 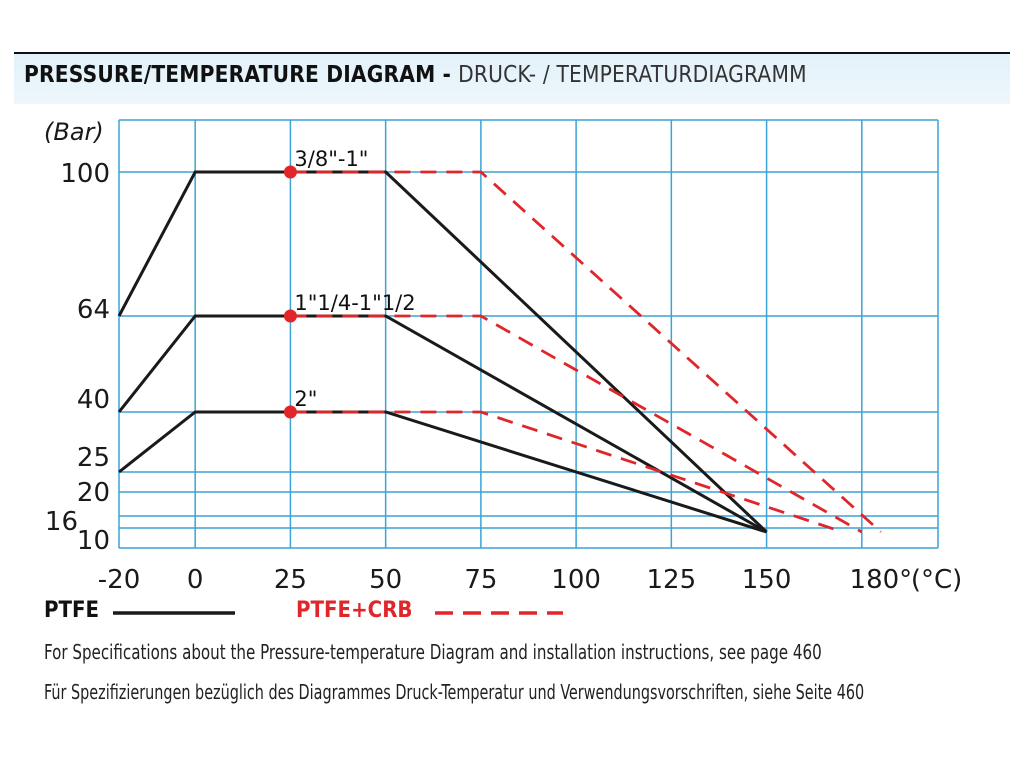 I want to click on x-axis-unit-label: (°C), so click(x=936, y=580).